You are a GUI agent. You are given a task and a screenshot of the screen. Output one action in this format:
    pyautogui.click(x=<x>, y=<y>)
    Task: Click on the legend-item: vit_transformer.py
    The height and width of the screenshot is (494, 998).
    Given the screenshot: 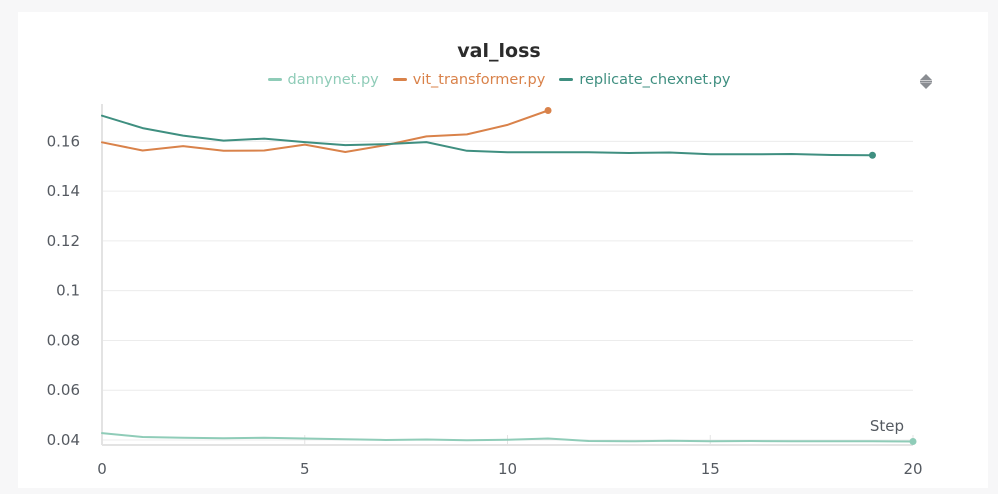 What is the action you would take?
    pyautogui.click(x=469, y=80)
    